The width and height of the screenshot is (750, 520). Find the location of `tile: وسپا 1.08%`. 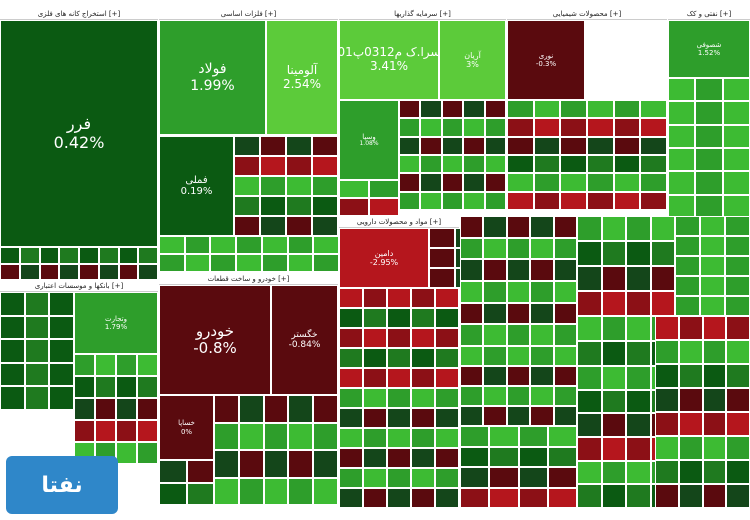

tile: وسپا 1.08% is located at coordinates (369, 140).